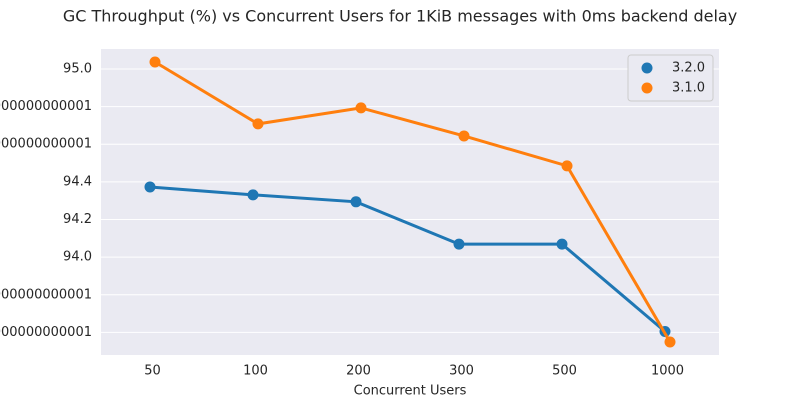 Image resolution: width=800 pixels, height=400 pixels. What do you see at coordinates (255, 371) in the screenshot?
I see `x-tick-label: 100` at bounding box center [255, 371].